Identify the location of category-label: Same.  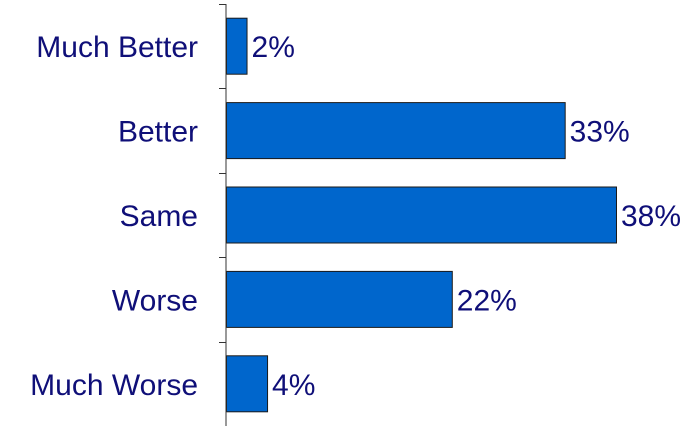
(159, 216).